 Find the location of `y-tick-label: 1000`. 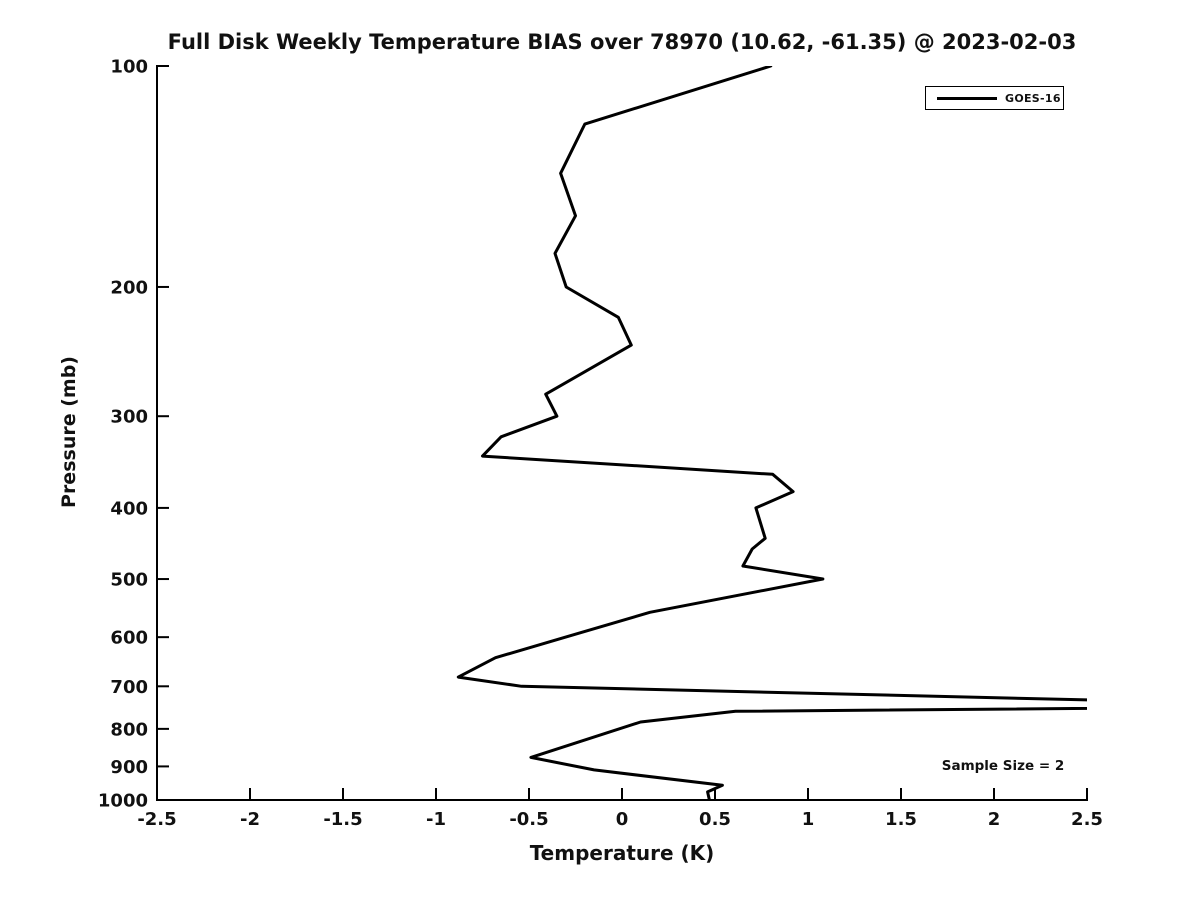

y-tick-label: 1000 is located at coordinates (123, 801).